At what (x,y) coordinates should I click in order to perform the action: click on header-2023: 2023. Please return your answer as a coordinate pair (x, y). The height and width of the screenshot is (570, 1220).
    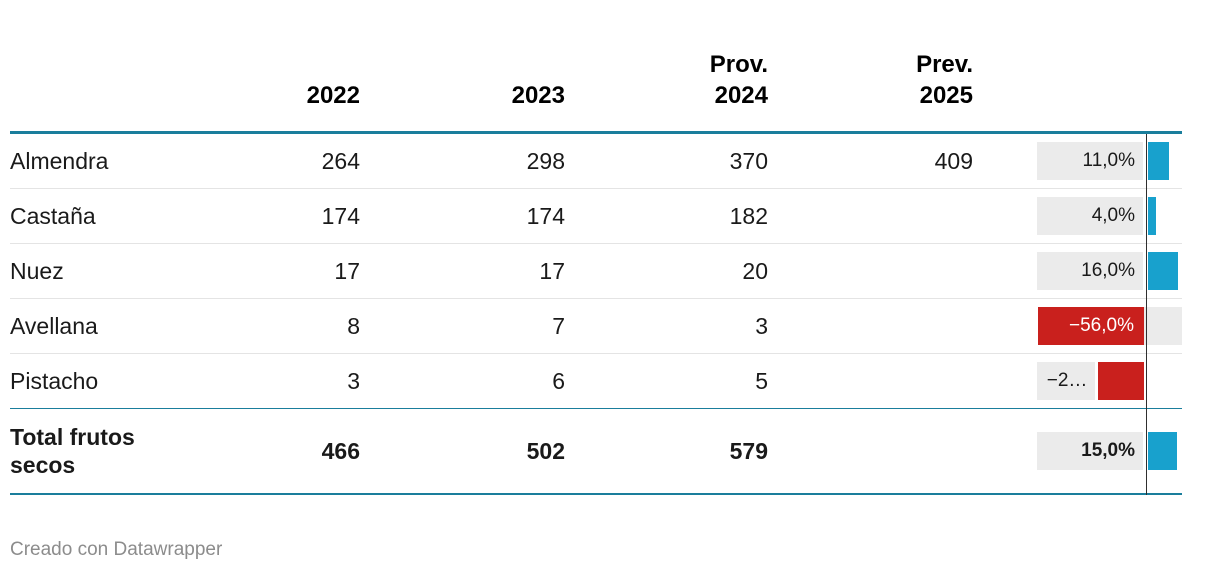
    Looking at the image, I should click on (538, 95).